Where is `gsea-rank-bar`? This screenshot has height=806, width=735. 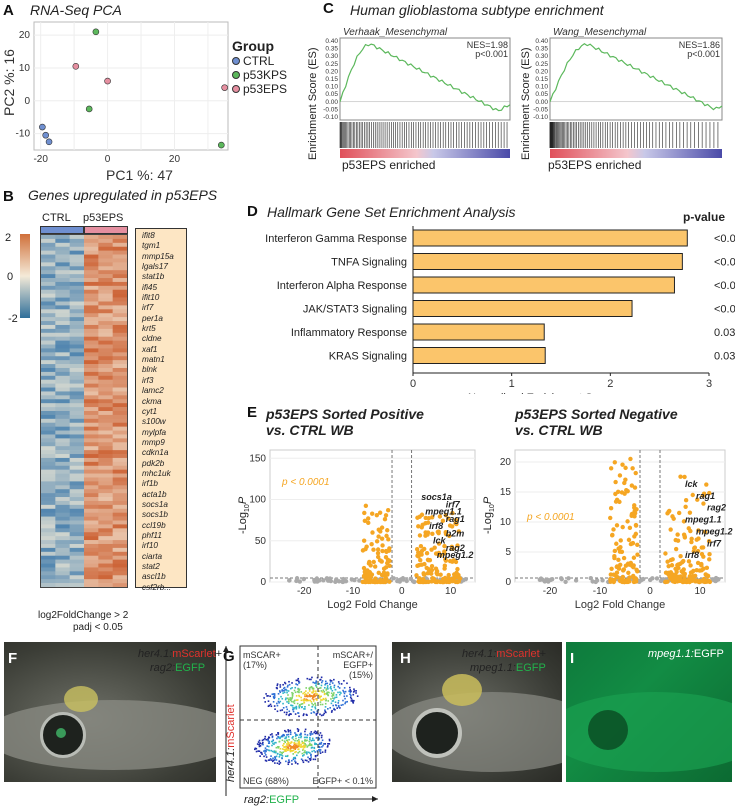
gsea-rank-bar is located at coordinates (425, 153).